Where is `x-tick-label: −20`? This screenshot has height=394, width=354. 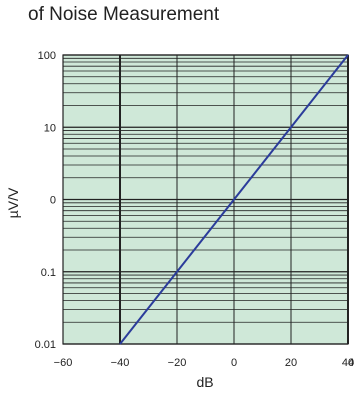
x-tick-label: −20 is located at coordinates (177, 363).